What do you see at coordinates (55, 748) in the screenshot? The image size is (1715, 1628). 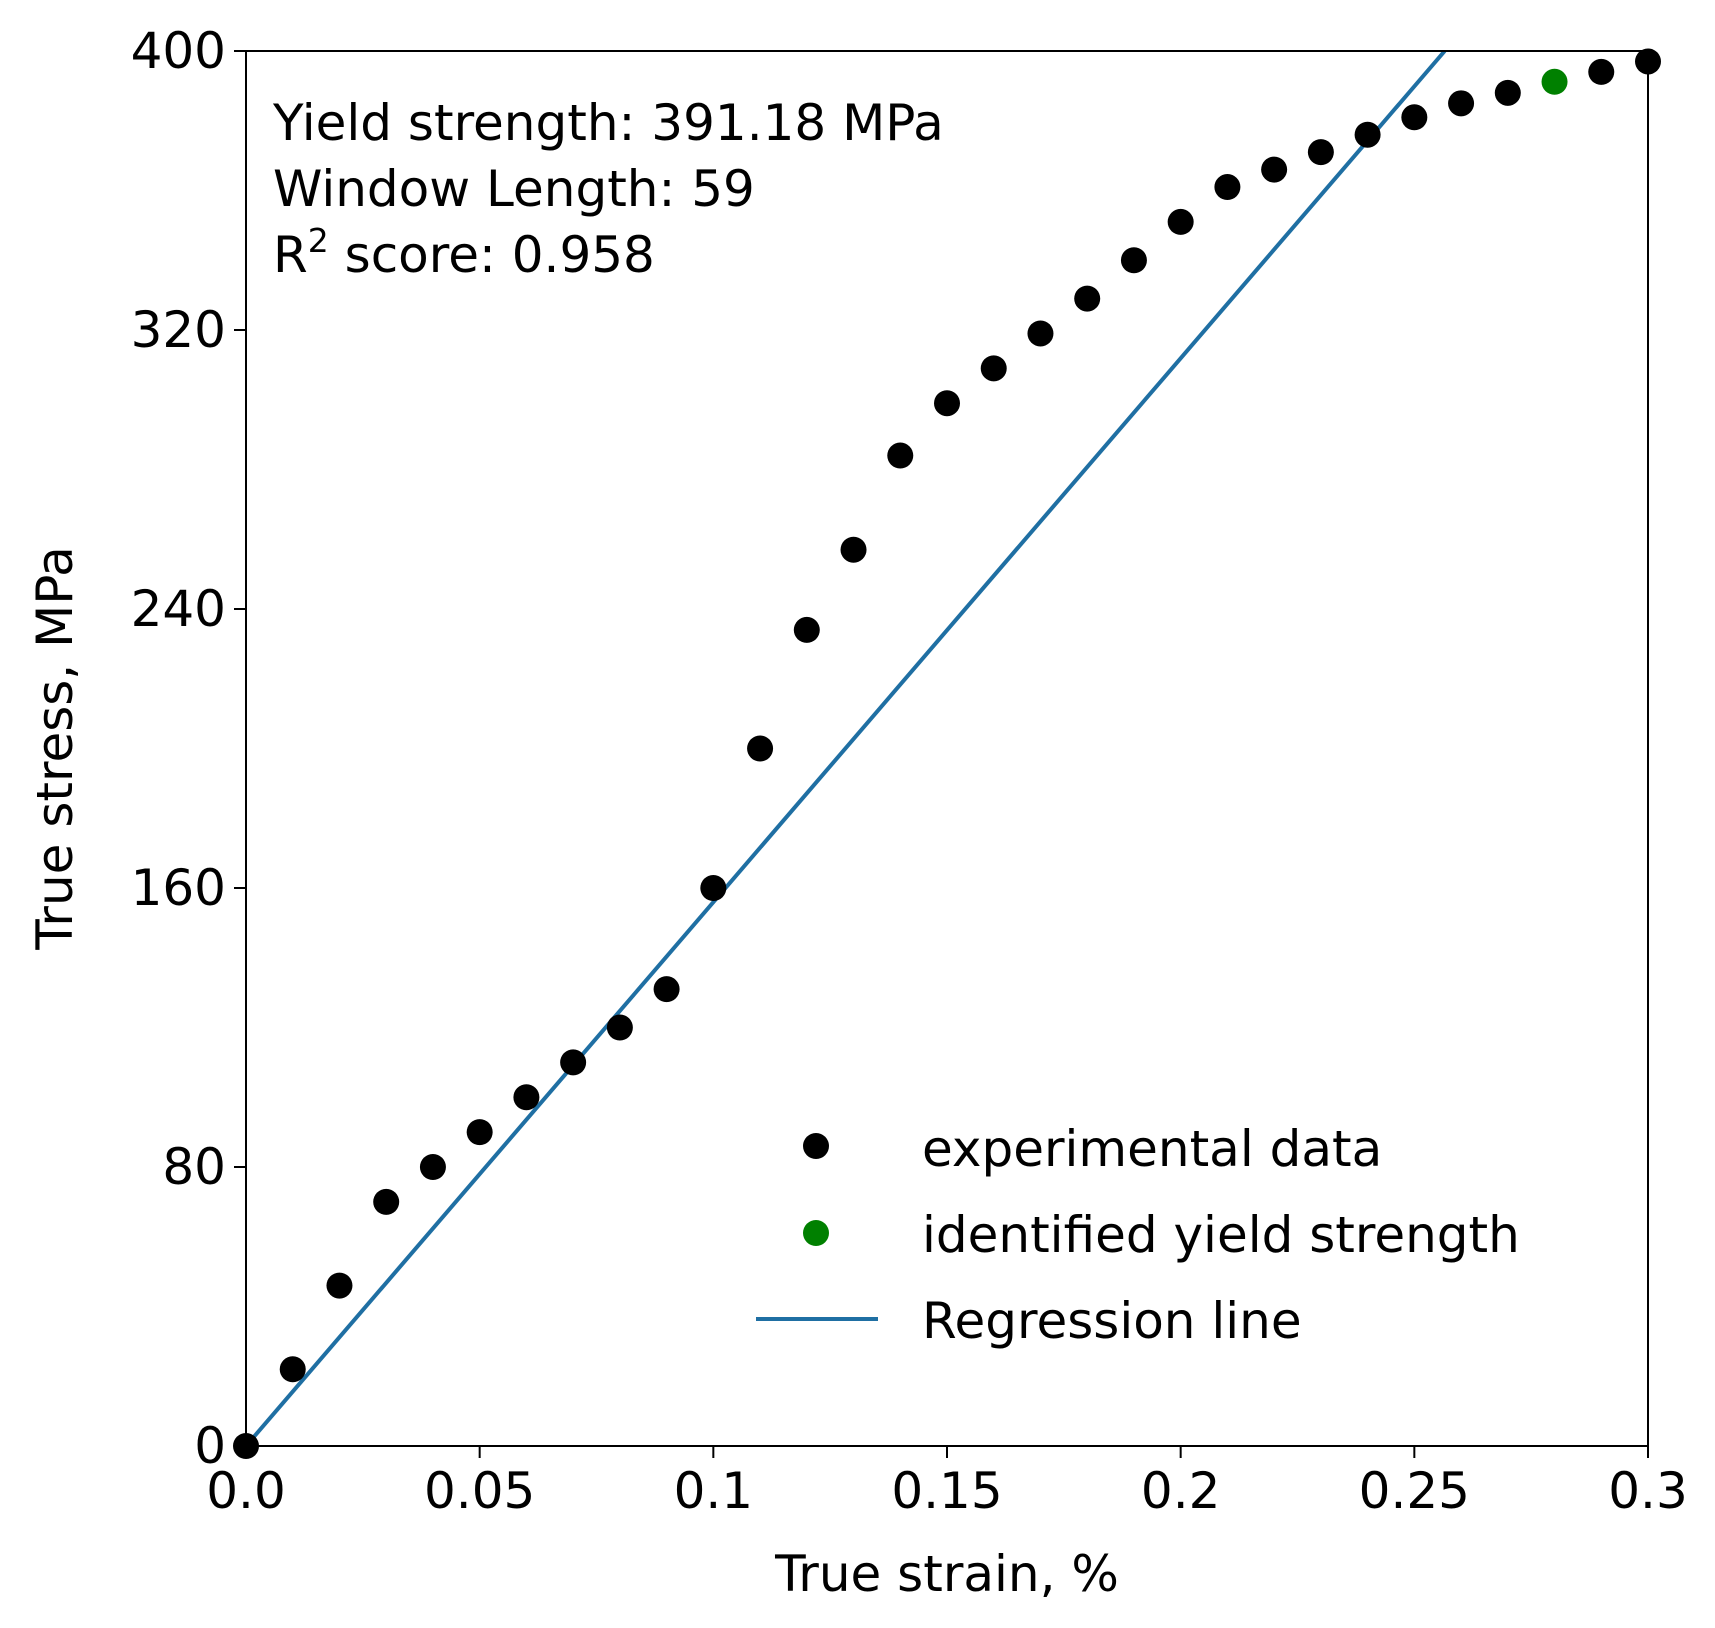 I see `y-axis-label: True stress, MPa` at bounding box center [55, 748].